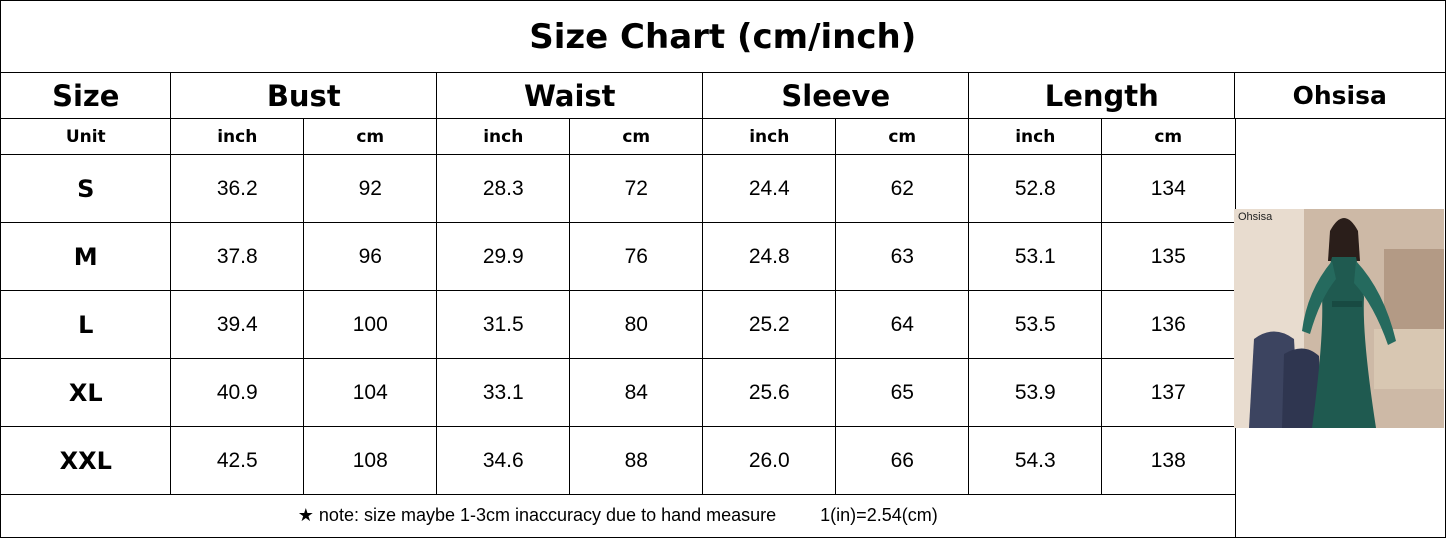 This screenshot has width=1446, height=538. I want to click on measurement: 34.6, so click(503, 461).